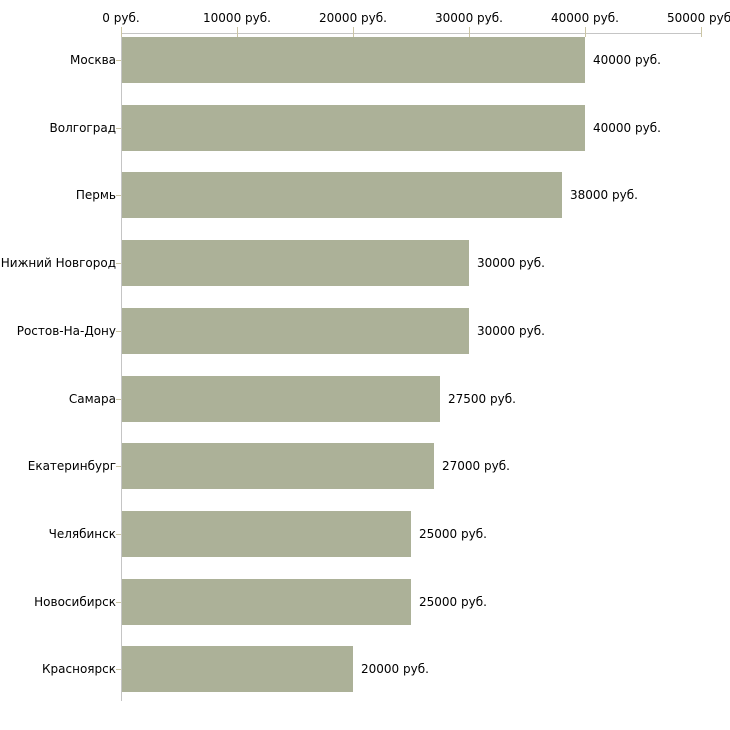  Describe the element at coordinates (698, 18) in the screenshot. I see `x-axis-tick-label: 50000 руб.` at that location.